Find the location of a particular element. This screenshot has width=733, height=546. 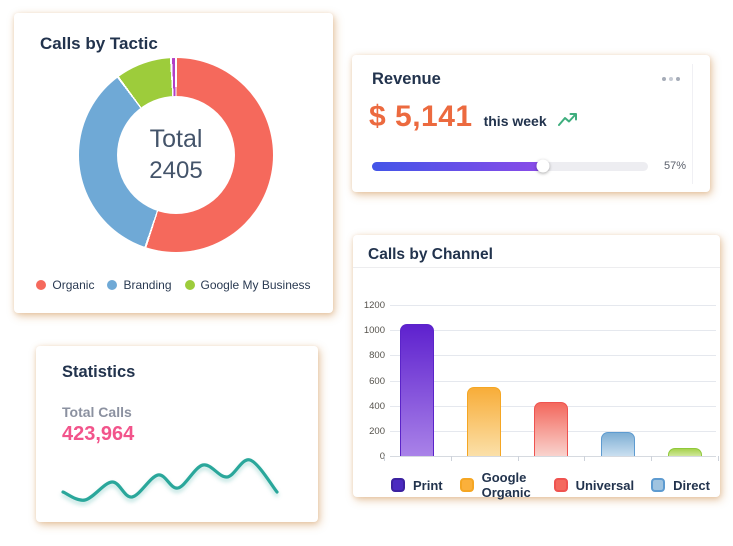

donut-total-label: Total is located at coordinates (176, 139).